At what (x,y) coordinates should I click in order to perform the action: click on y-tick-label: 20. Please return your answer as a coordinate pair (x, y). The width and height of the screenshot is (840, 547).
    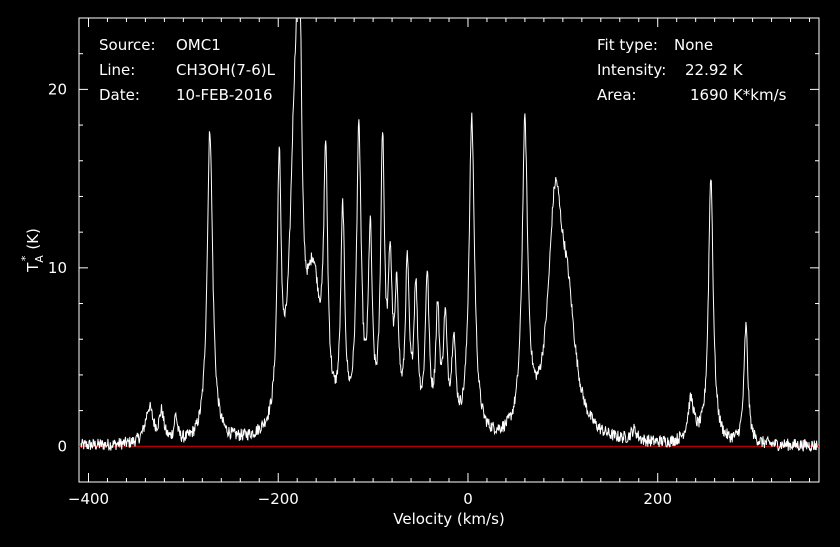
    Looking at the image, I should click on (57, 89).